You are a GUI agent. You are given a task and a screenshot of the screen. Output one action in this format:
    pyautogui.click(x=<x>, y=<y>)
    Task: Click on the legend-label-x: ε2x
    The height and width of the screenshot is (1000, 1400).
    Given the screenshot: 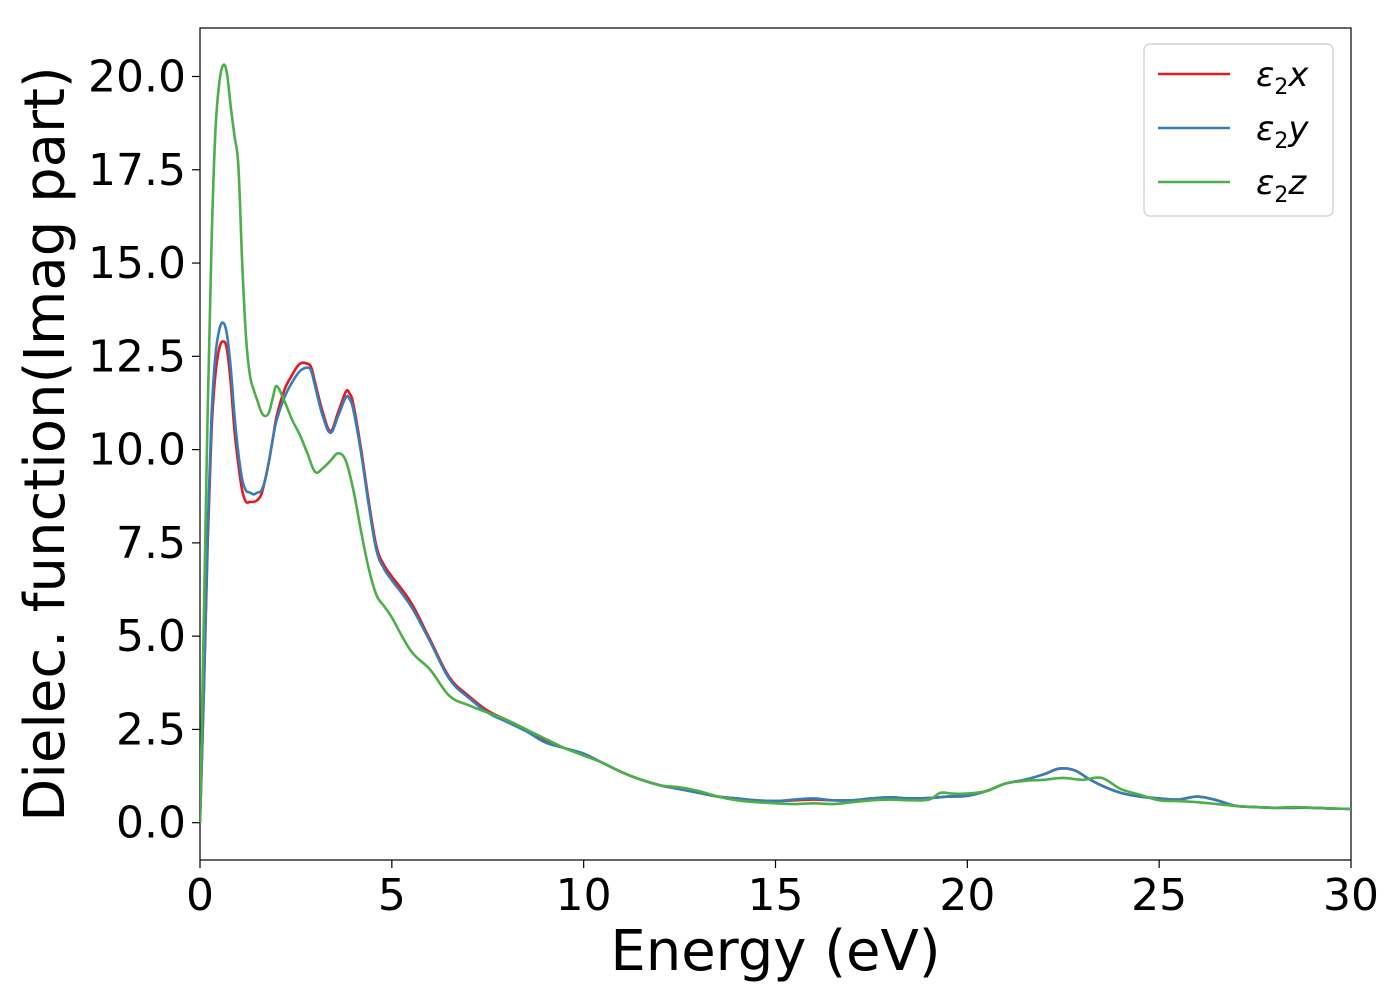 What is the action you would take?
    pyautogui.click(x=1282, y=77)
    